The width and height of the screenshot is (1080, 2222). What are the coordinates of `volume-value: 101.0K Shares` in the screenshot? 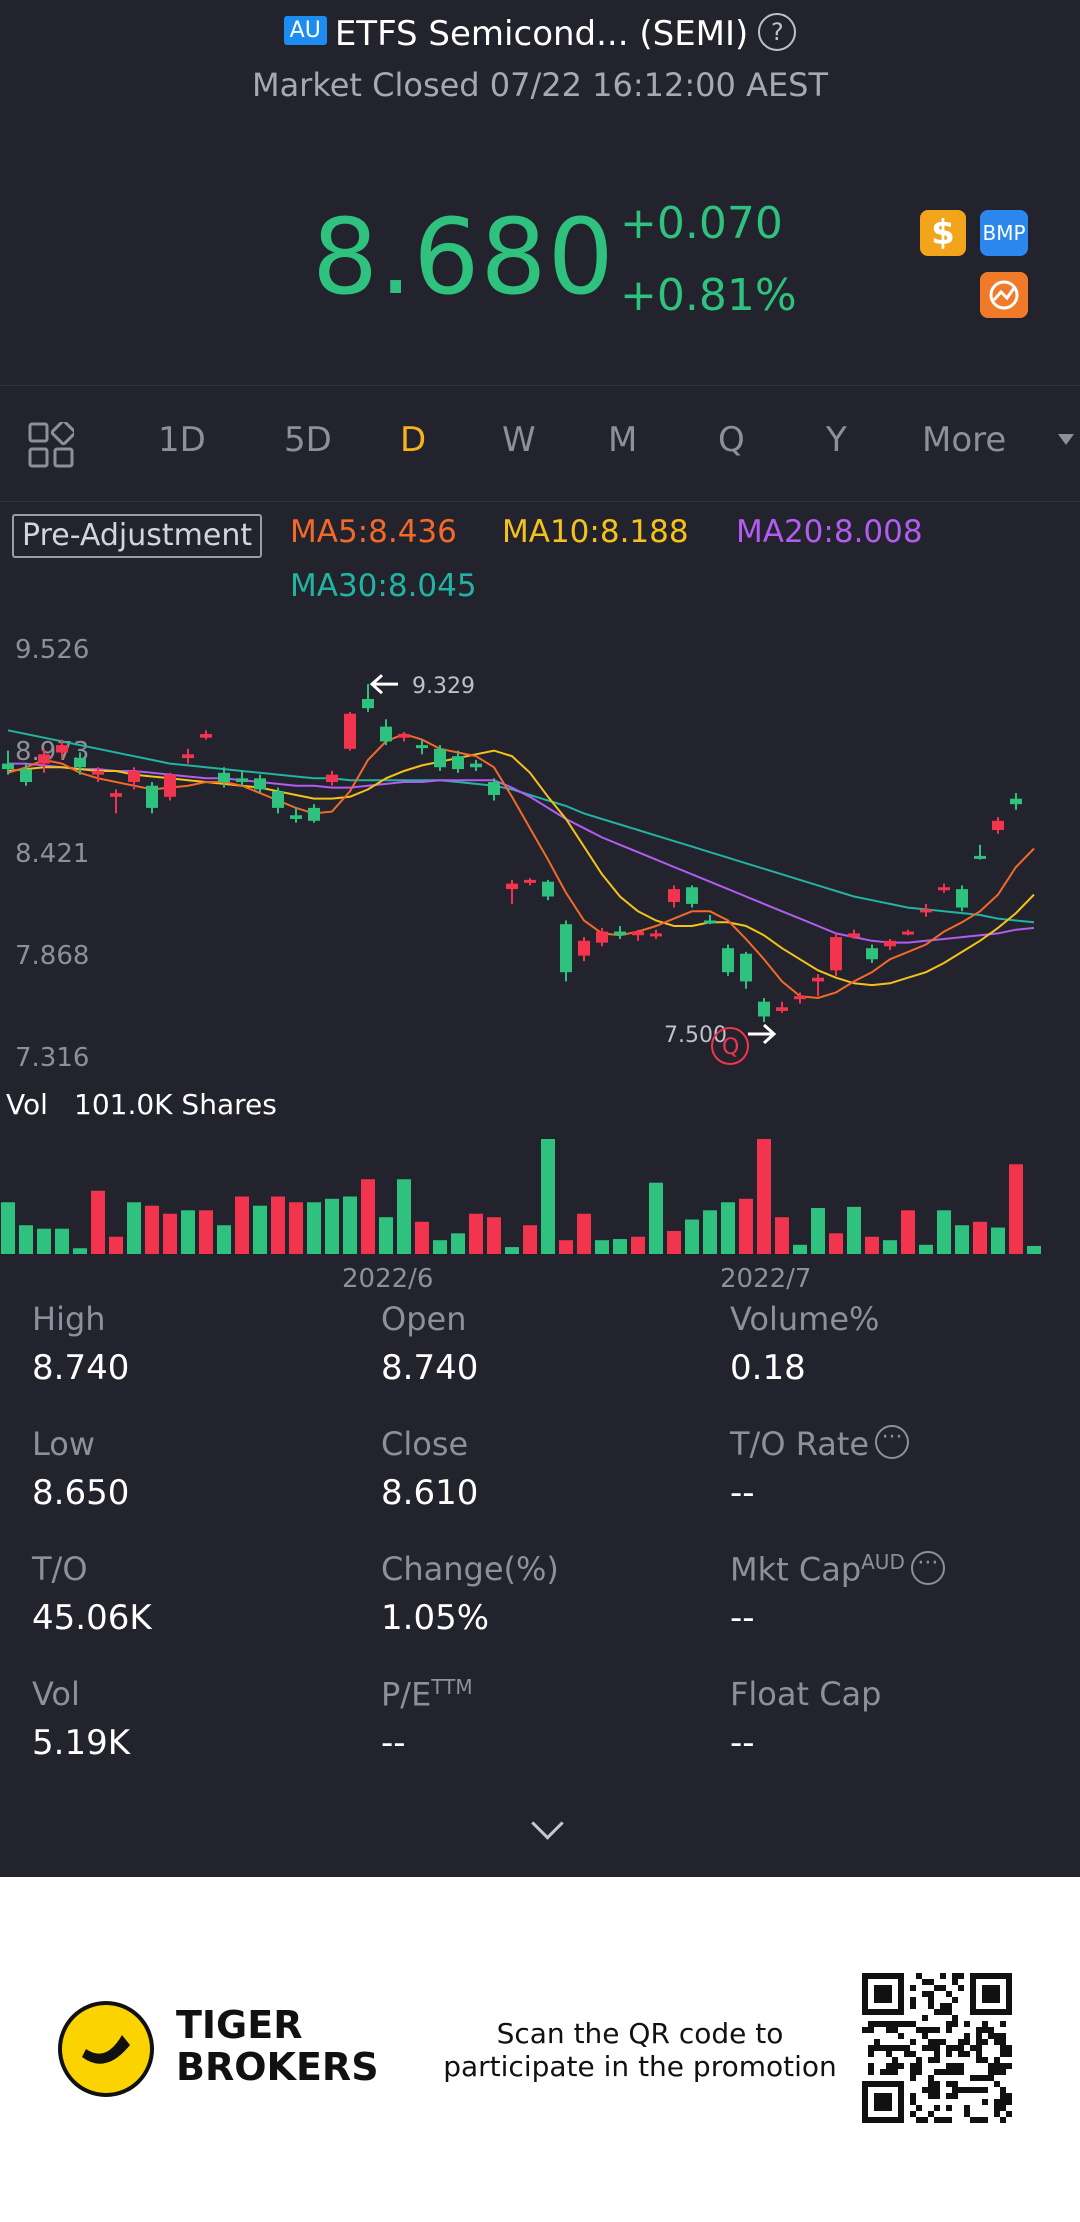 It's located at (175, 1104).